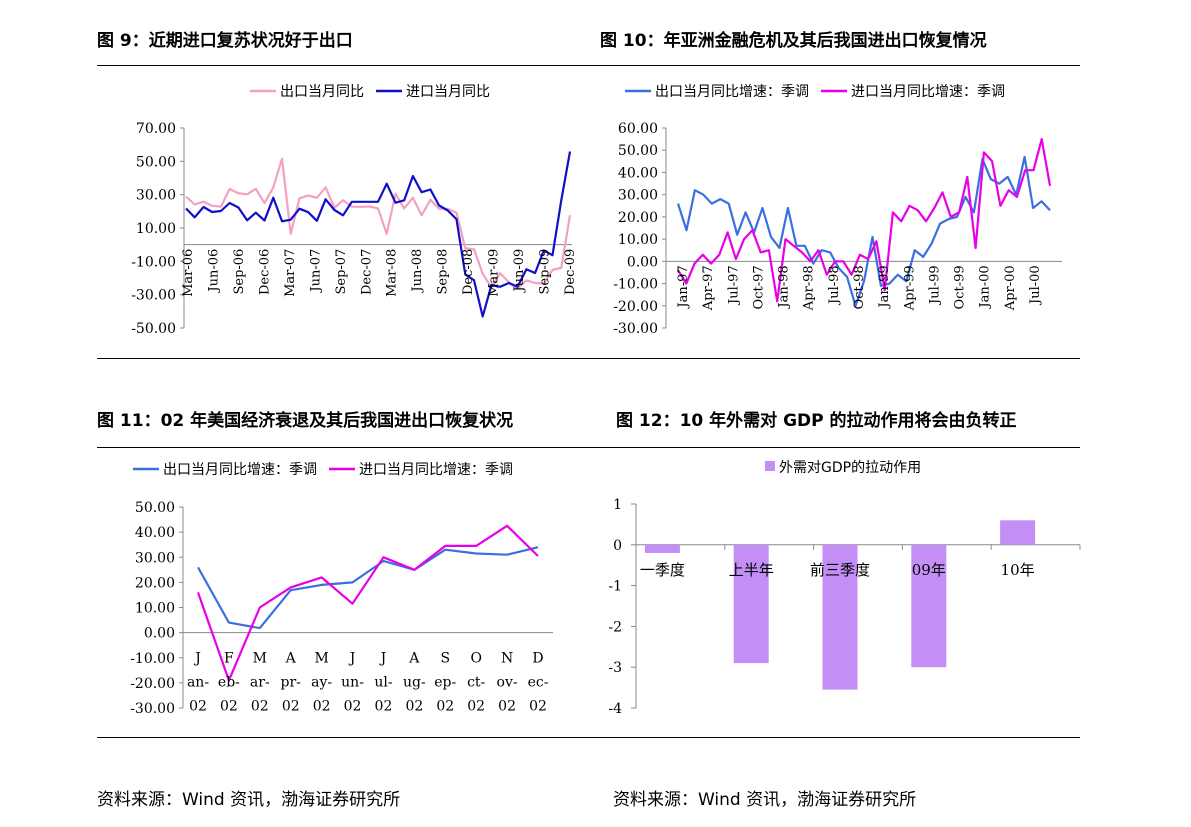  What do you see at coordinates (468, 272) in the screenshot?
I see `x-tick-label: Dec-08` at bounding box center [468, 272].